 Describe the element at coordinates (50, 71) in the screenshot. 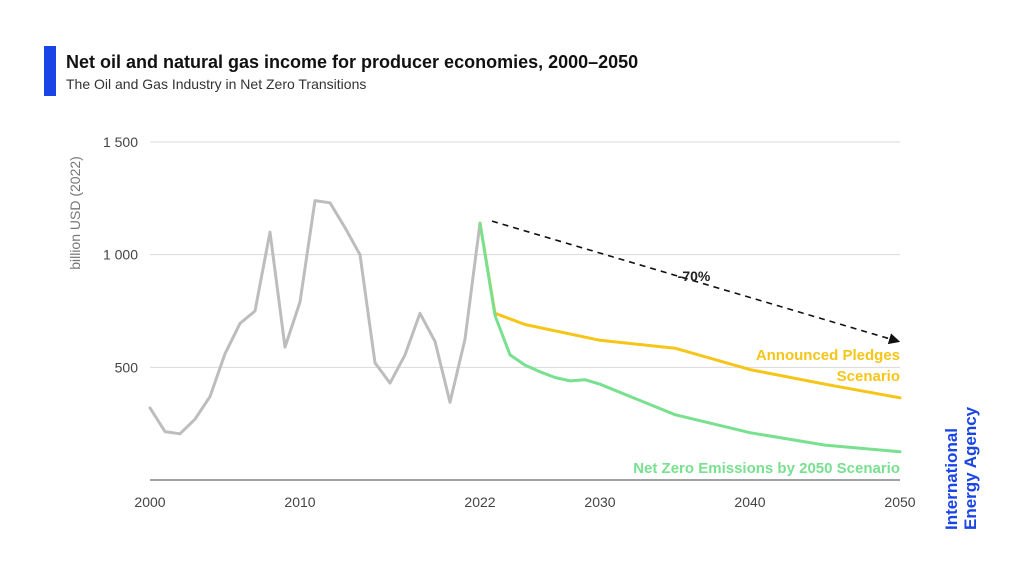

I see `title-accent-bar` at that location.